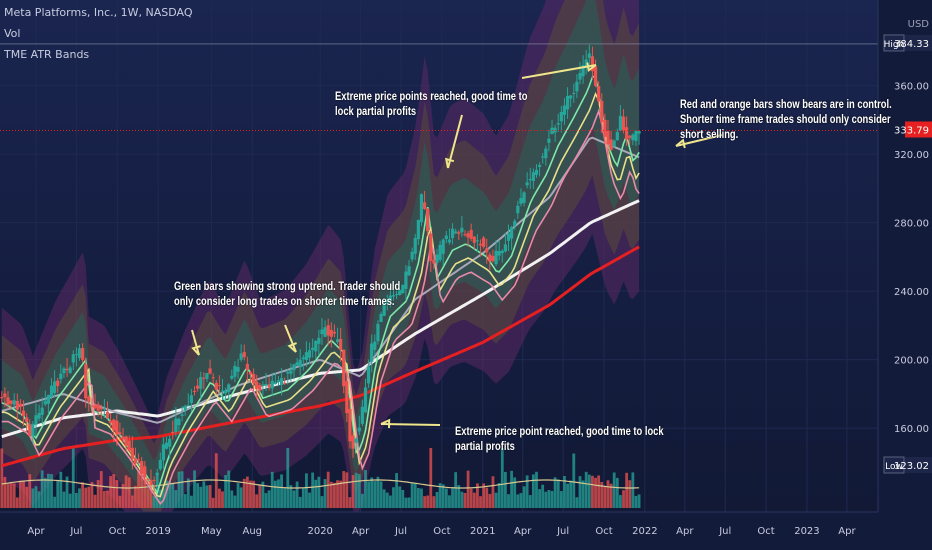 The image size is (932, 550). I want to click on indicator-legend: TME ATR Bands, so click(47, 54).